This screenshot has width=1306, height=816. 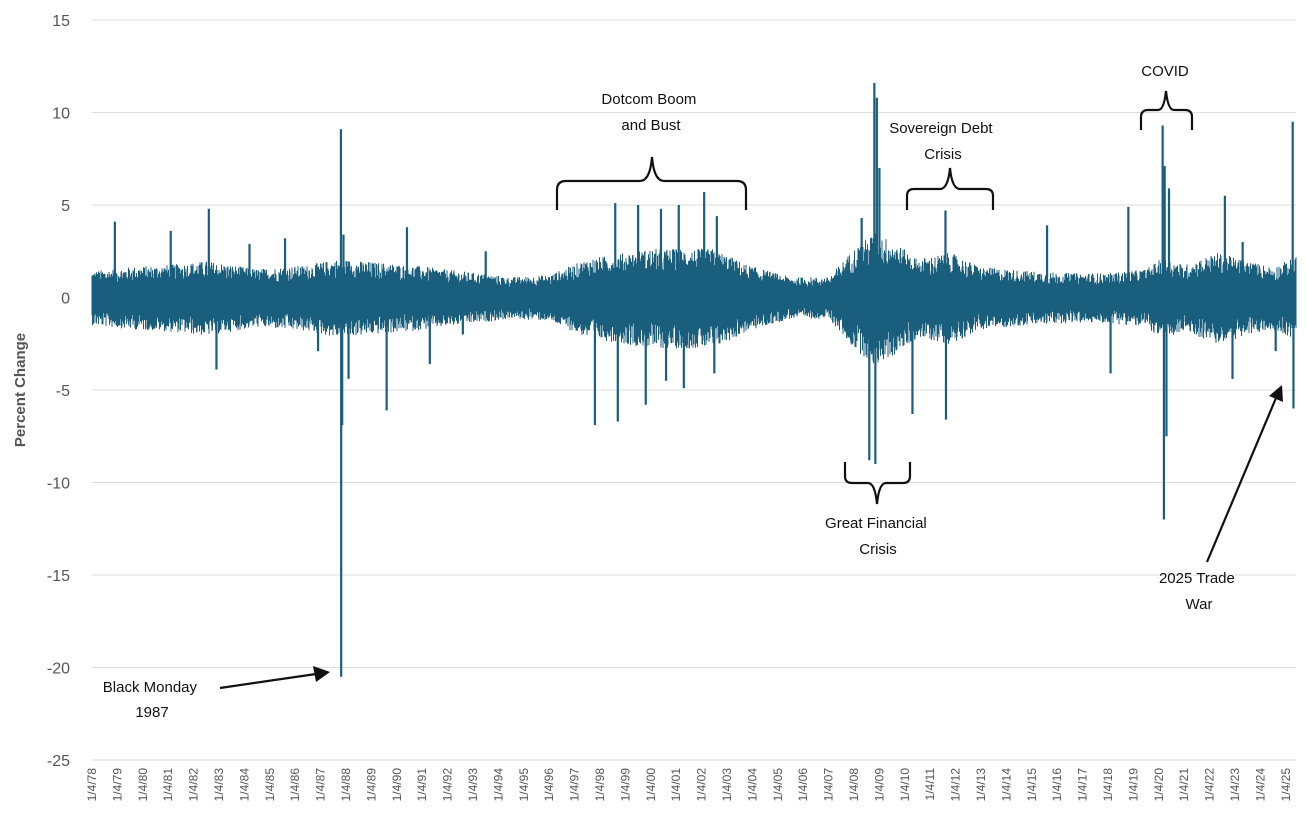 What do you see at coordinates (194, 785) in the screenshot?
I see `x-tick-label: 1/4/82` at bounding box center [194, 785].